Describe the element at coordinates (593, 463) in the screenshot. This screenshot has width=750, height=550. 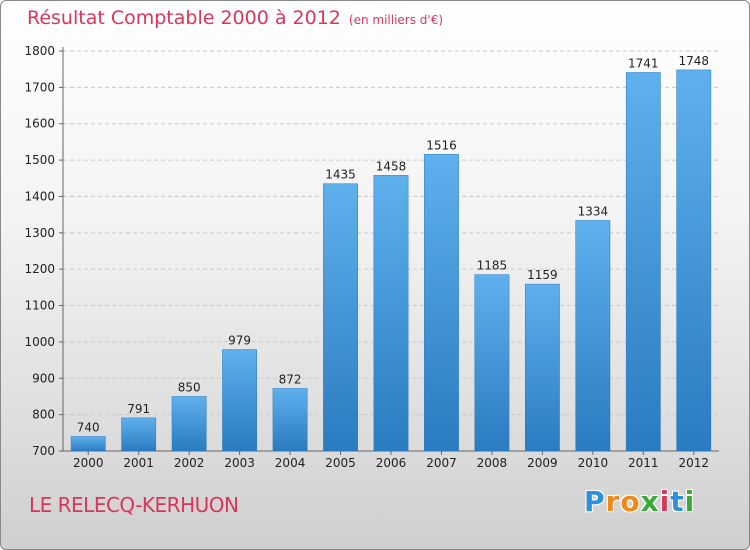
I see `x-tick-label-2010: 2010` at that location.